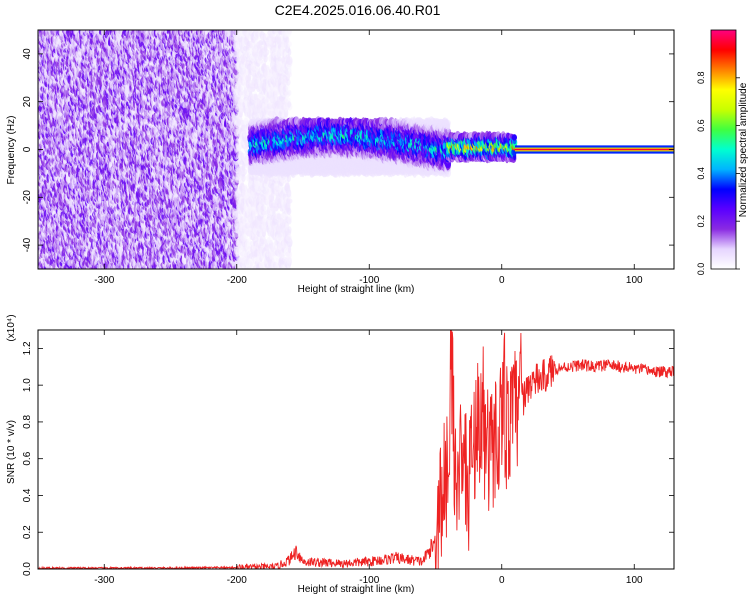 This screenshot has width=750, height=600. Describe the element at coordinates (743, 149) in the screenshot. I see `colorbar-label: Normalized spectral amplitude` at that location.